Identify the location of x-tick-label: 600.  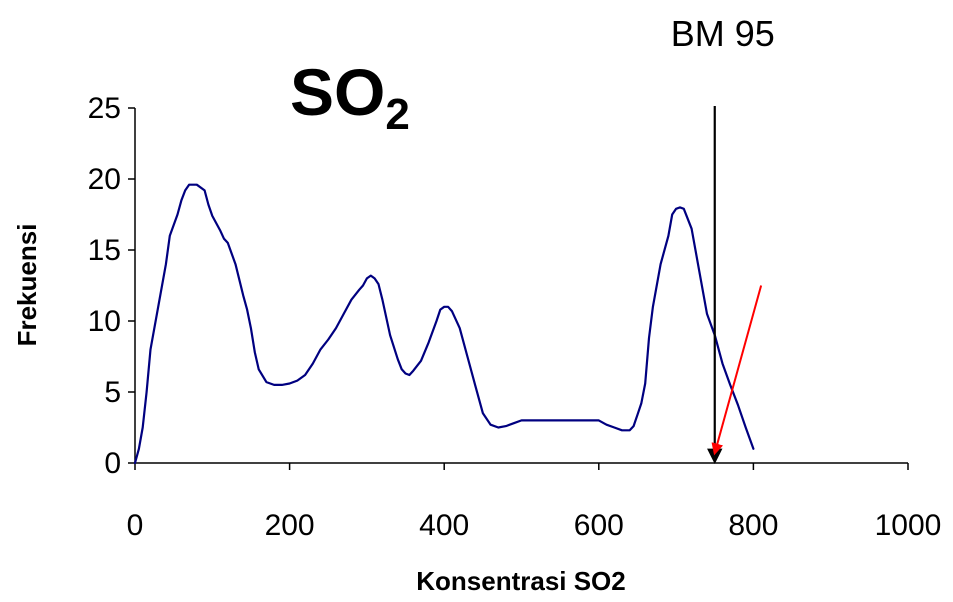
(599, 525).